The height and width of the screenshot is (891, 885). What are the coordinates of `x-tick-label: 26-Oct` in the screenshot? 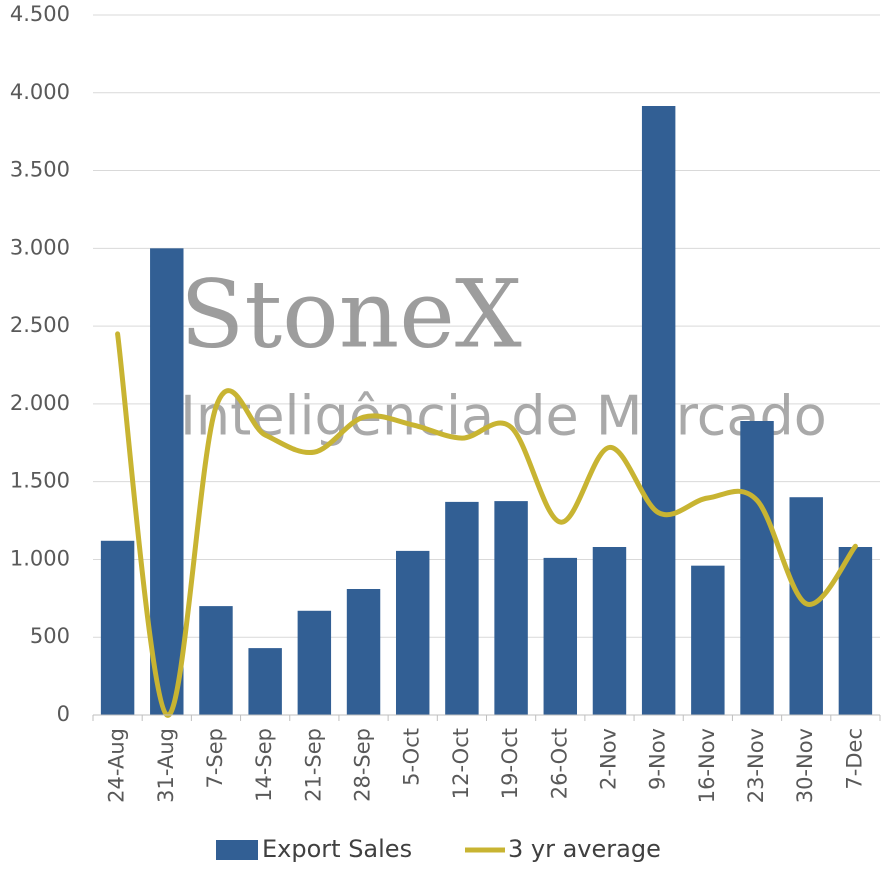 It's located at (559, 763).